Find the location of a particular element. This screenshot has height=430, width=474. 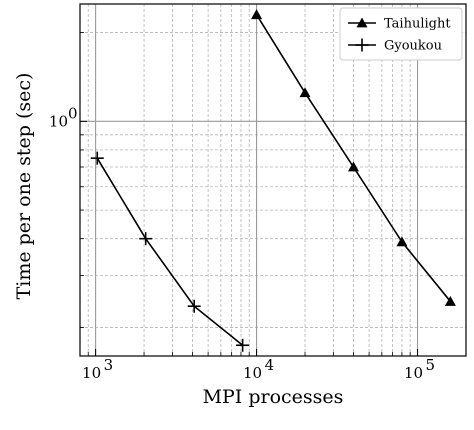

series-line-gyoukou is located at coordinates (170, 251).